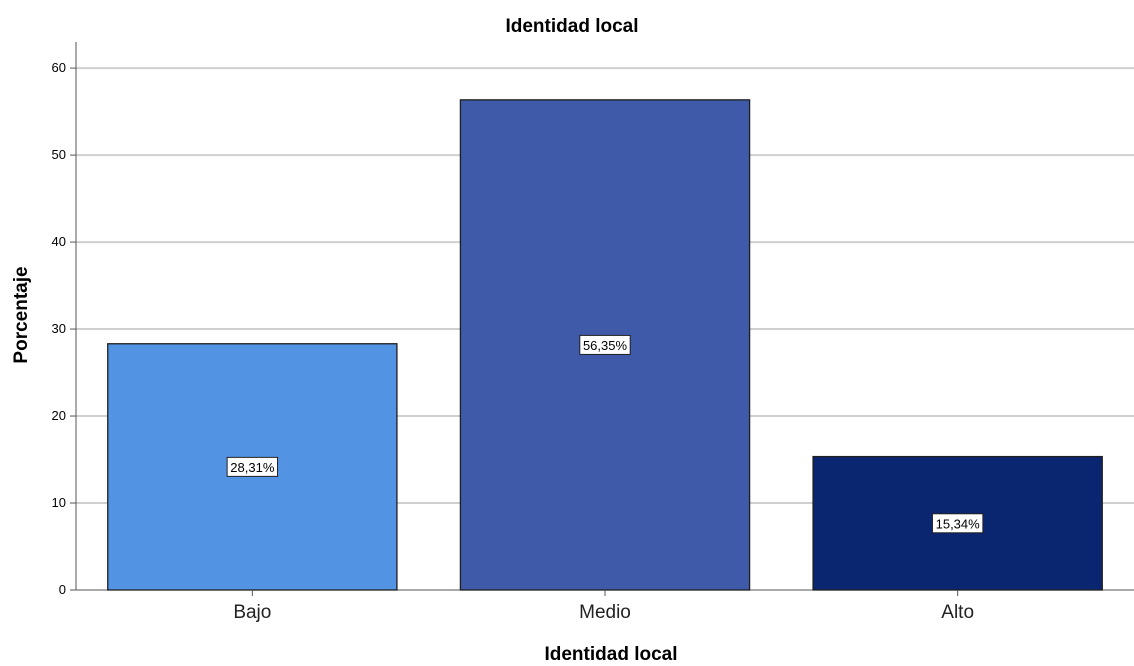 The image size is (1134, 666). Describe the element at coordinates (59, 328) in the screenshot. I see `y-tick-label: 30` at that location.